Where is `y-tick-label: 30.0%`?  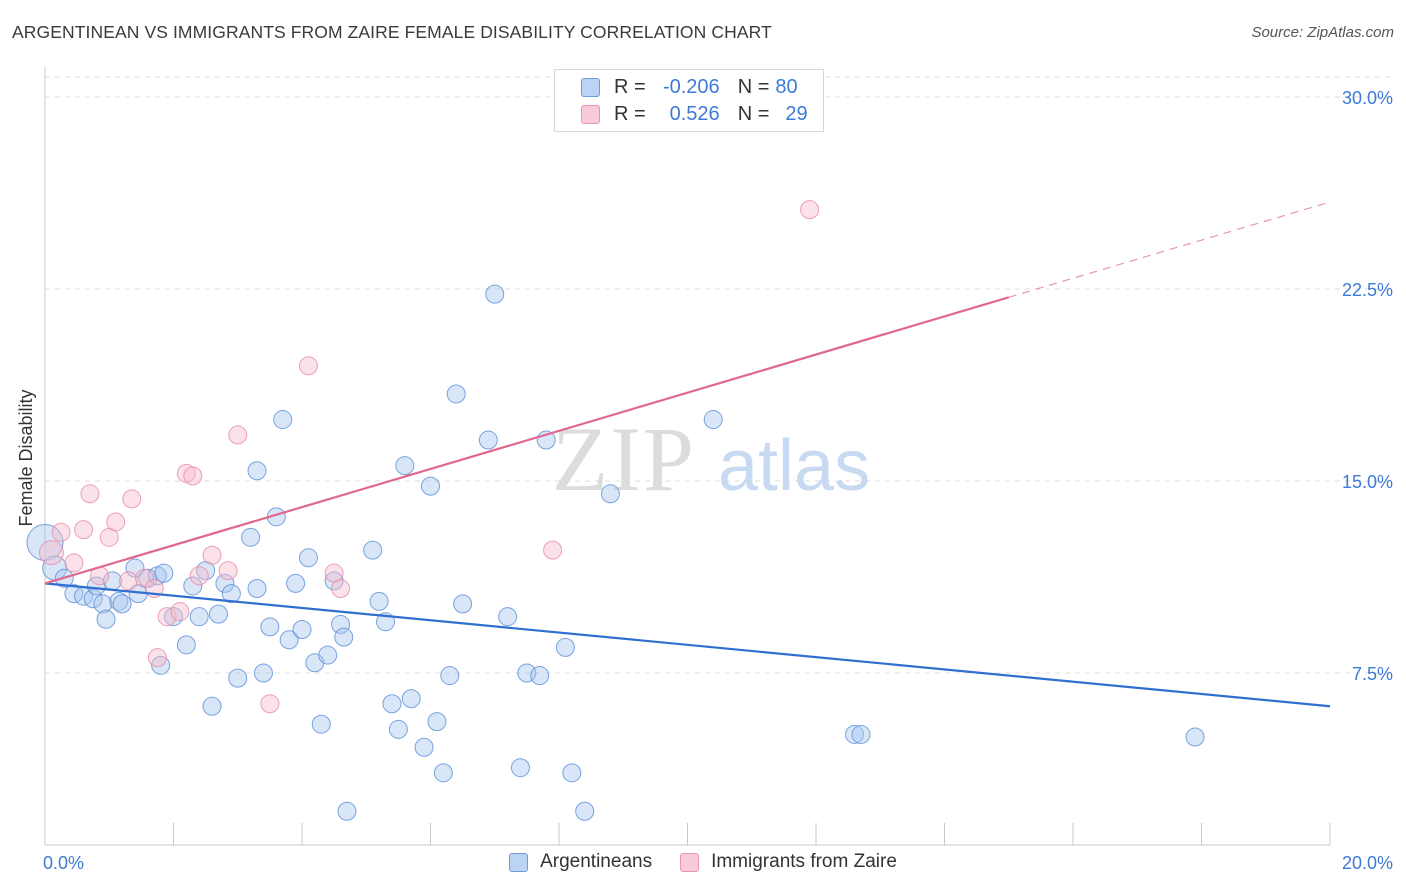 y-tick-label: 30.0% is located at coordinates (1367, 98).